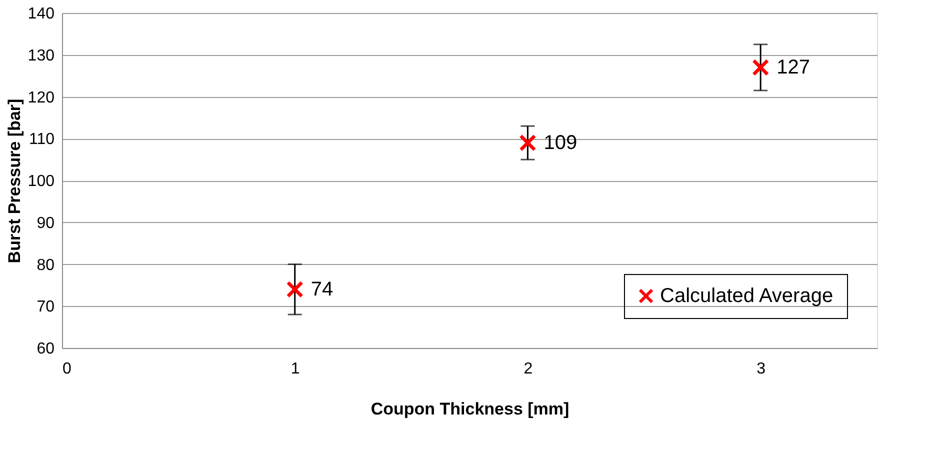 Image resolution: width=933 pixels, height=459 pixels. What do you see at coordinates (793, 67) in the screenshot?
I see `data-label: 127` at bounding box center [793, 67].